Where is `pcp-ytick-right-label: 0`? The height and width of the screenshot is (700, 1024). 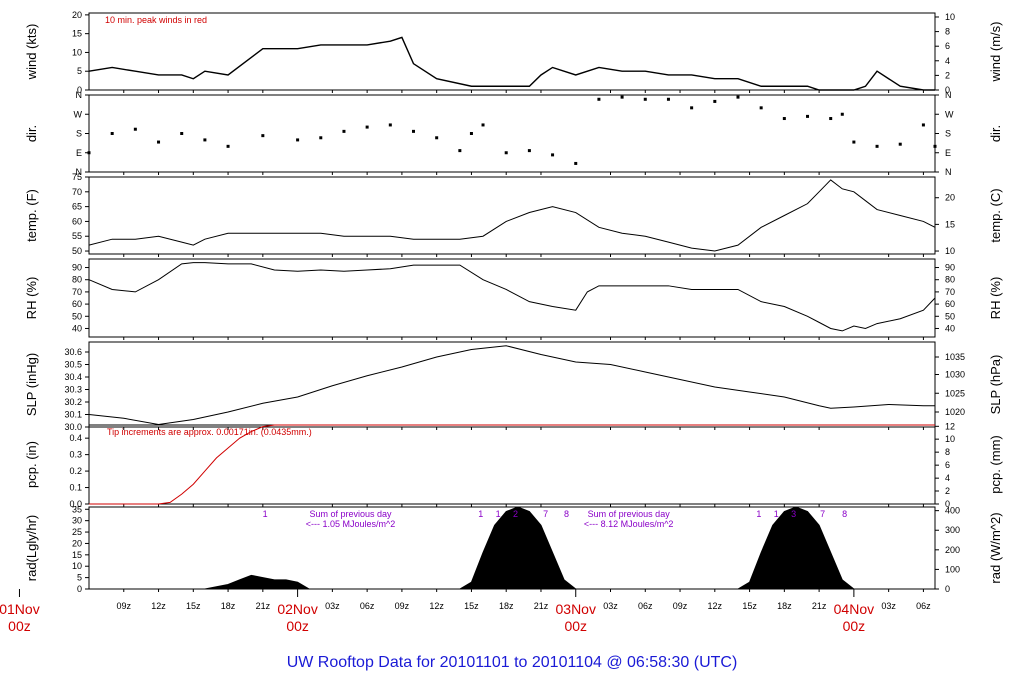
pcp-ytick-right-label: 0 is located at coordinates (947, 504).